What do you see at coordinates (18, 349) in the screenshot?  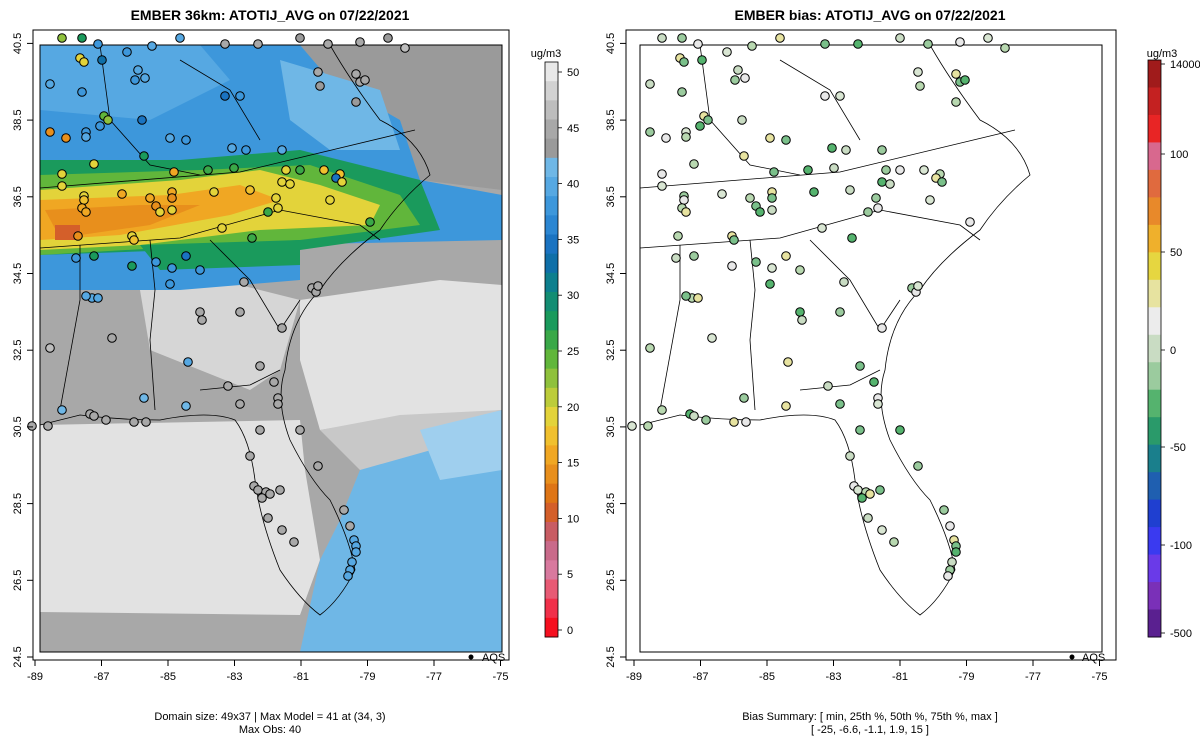 I see `y-tick-label: 32.5` at bounding box center [18, 349].